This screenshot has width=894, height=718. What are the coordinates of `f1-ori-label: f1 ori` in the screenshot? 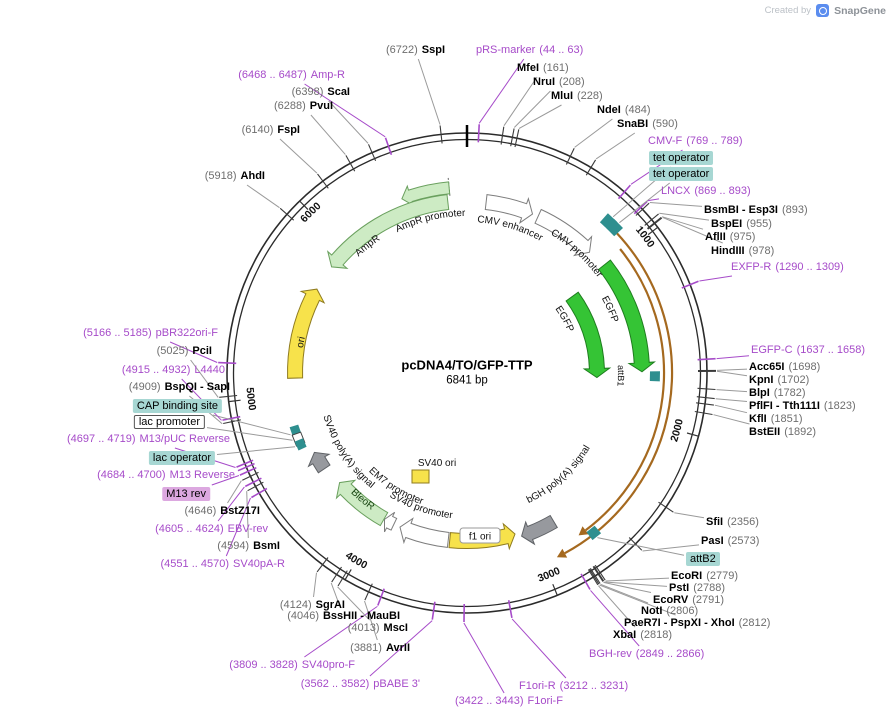 It's located at (480, 537).